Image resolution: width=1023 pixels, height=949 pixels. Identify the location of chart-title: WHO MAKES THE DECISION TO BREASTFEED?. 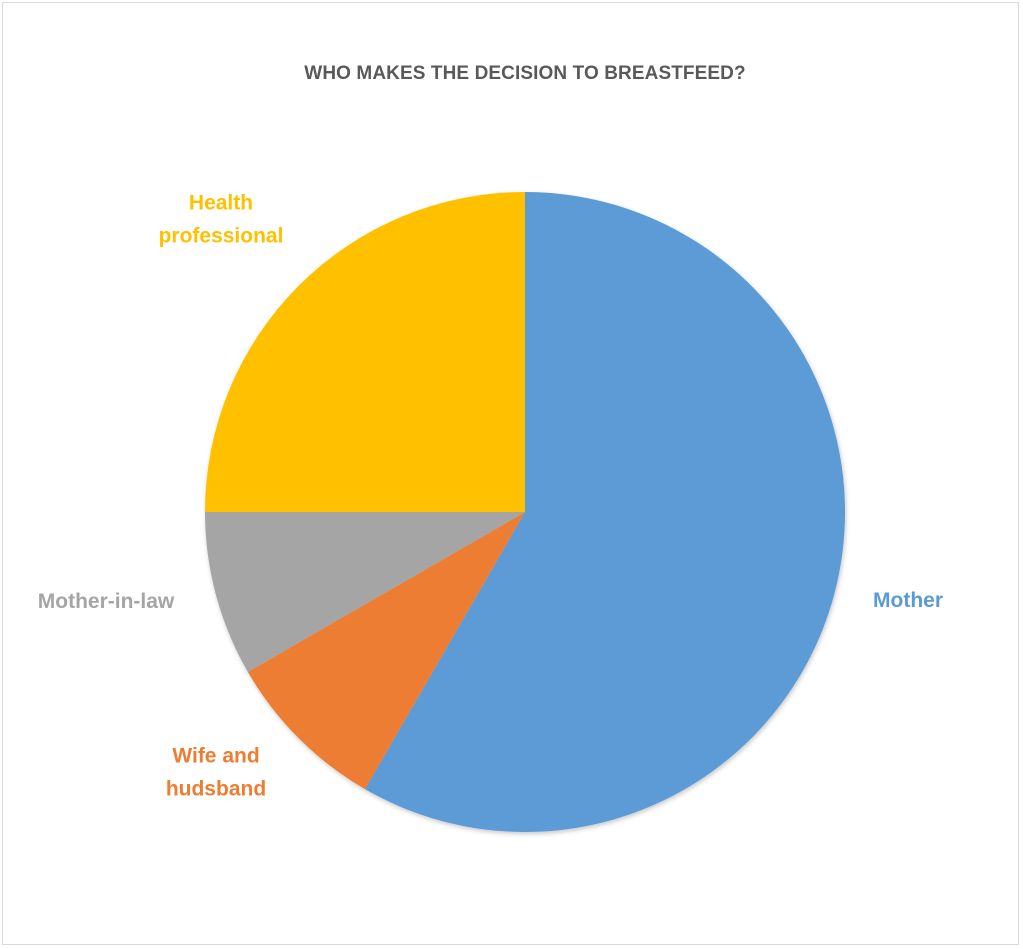
(525, 73).